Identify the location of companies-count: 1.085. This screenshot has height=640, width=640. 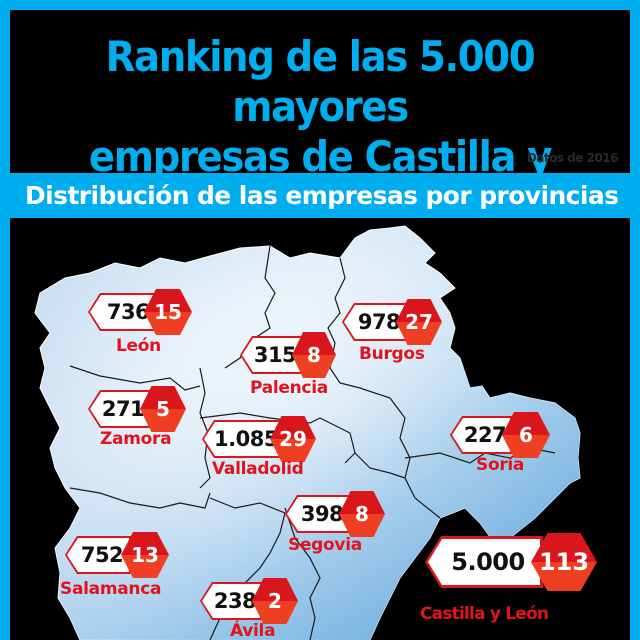
(242, 439).